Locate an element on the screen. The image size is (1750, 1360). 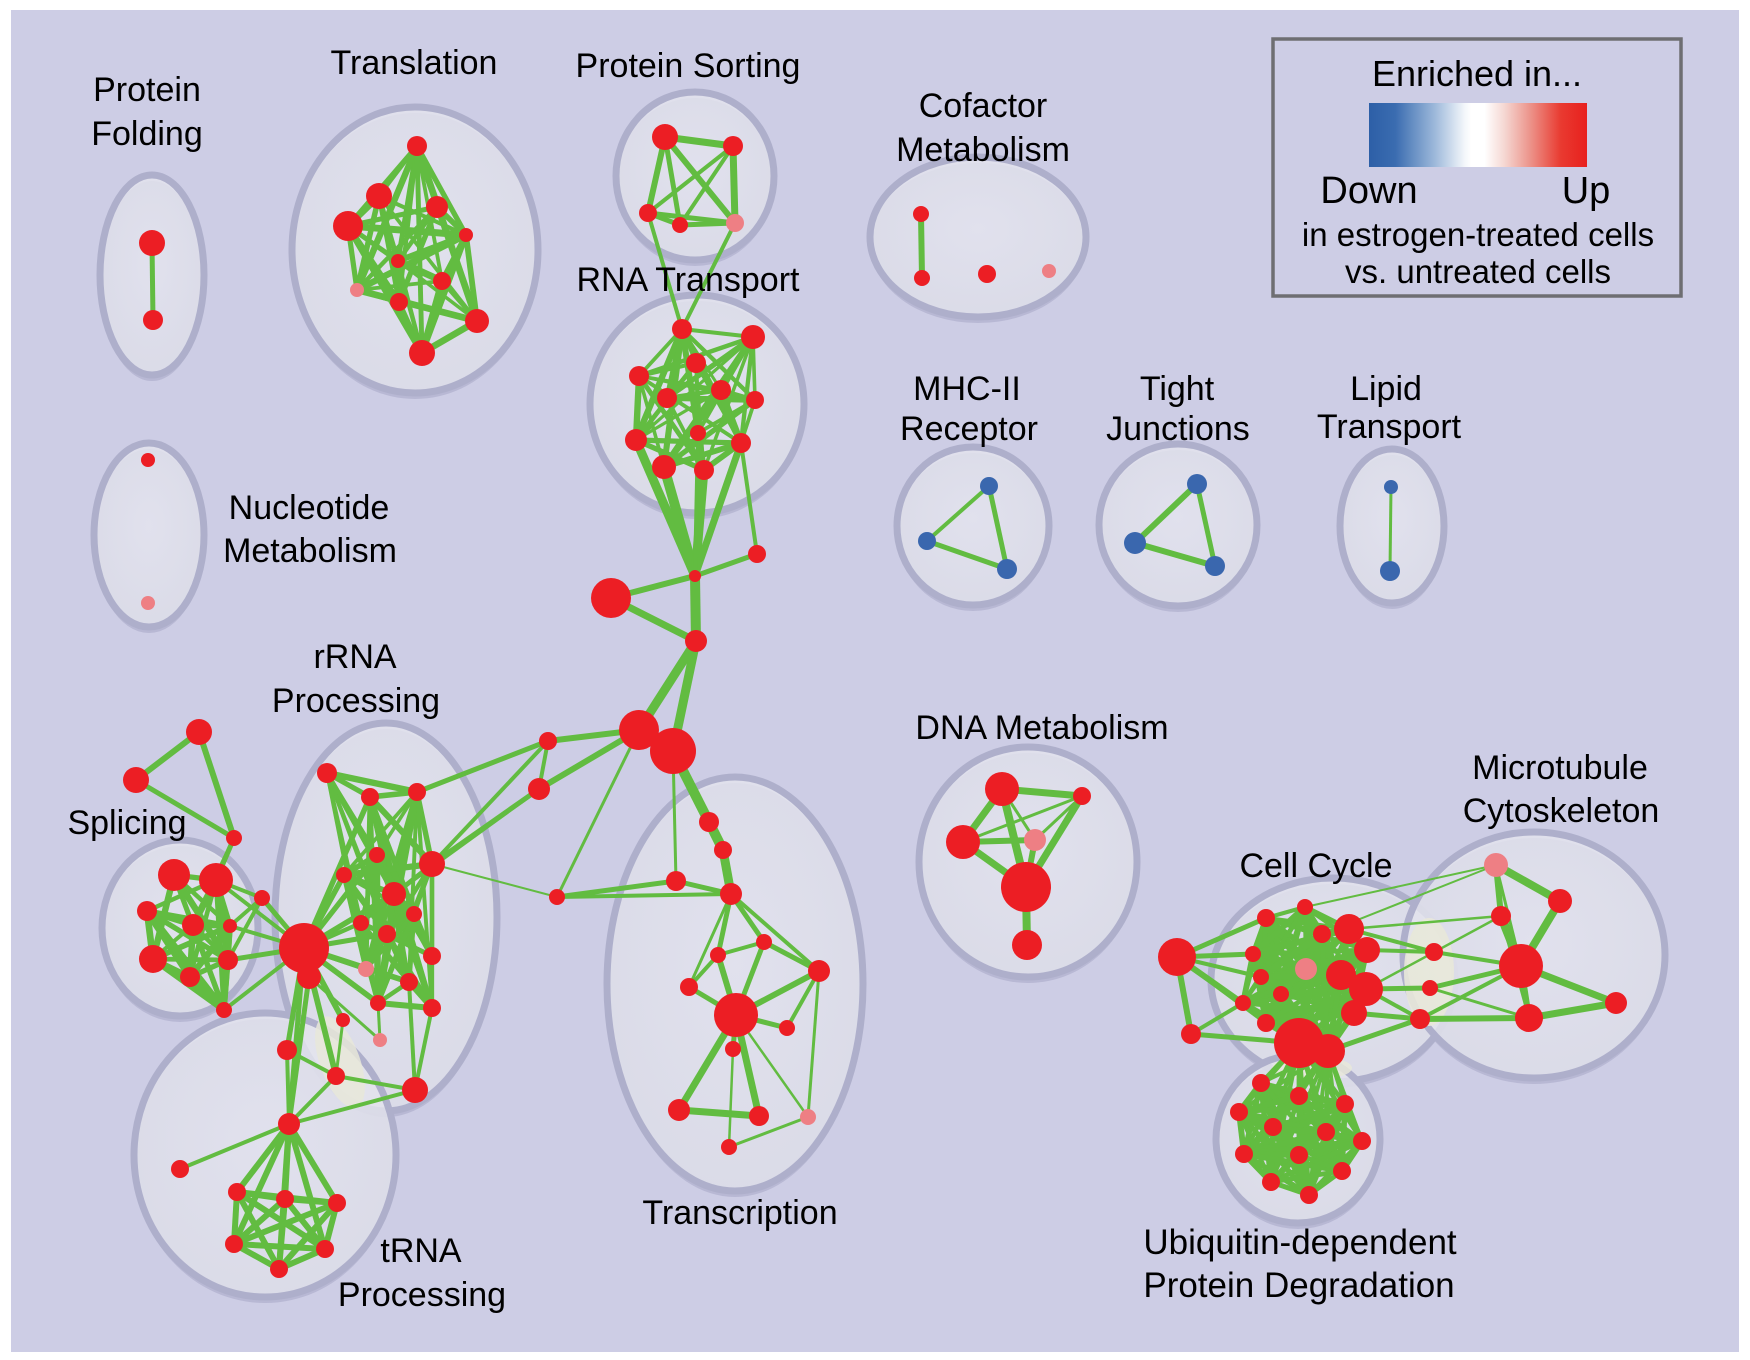
svg-text: Transcription is located at coordinates (739, 1213).